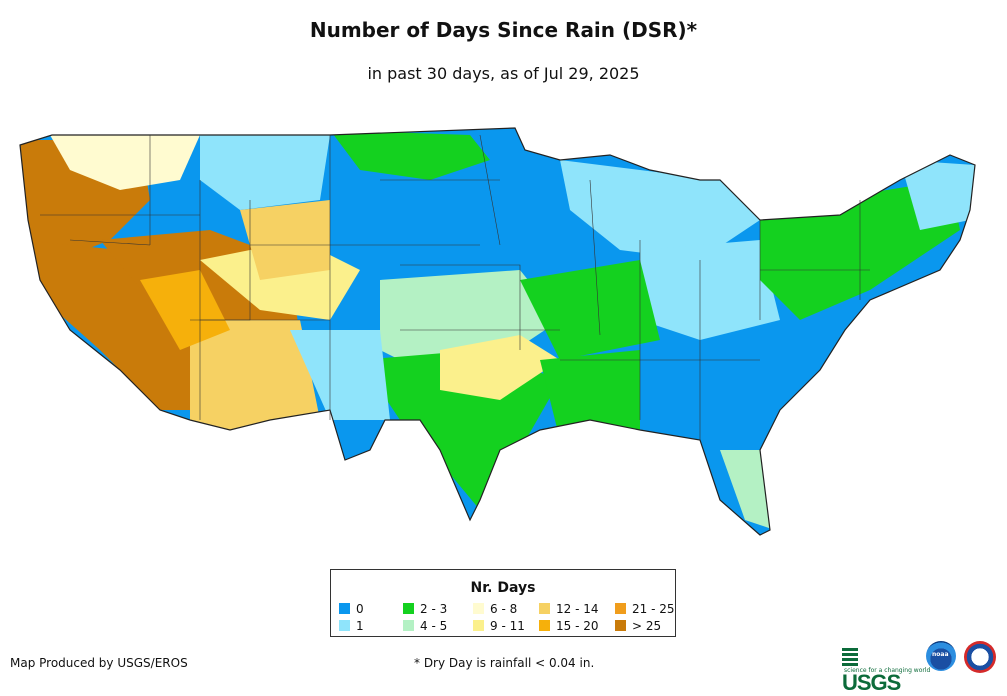 This screenshot has width=1007, height=696. I want to click on region-wyoming-yellow, so click(285, 240).